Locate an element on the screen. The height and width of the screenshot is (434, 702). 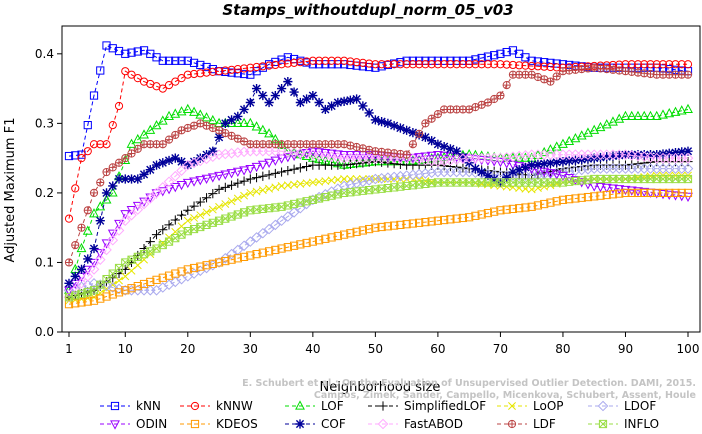
y-tick-label: 0.2 is located at coordinates (44, 193).